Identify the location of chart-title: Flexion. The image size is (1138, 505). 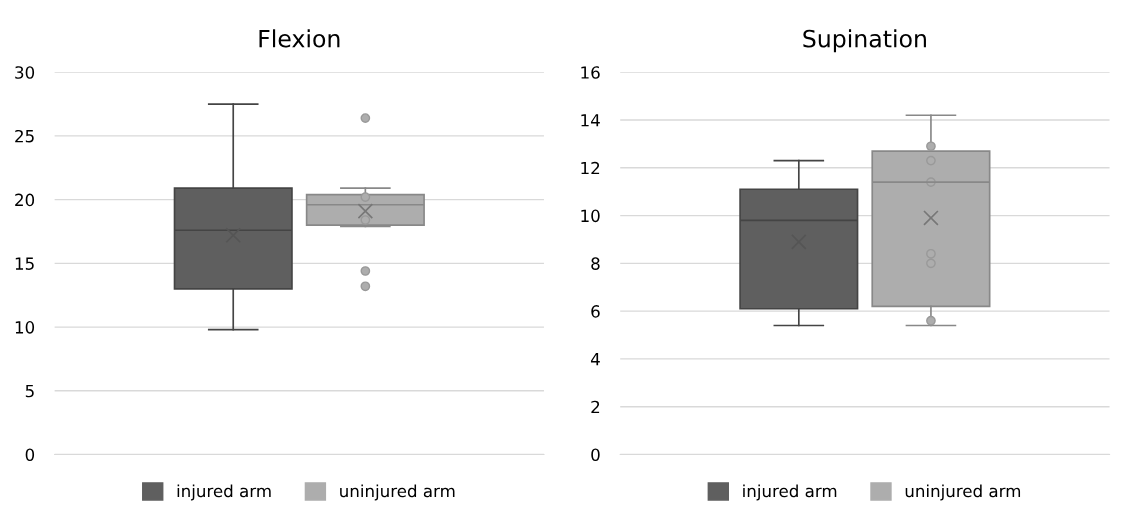
(299, 38).